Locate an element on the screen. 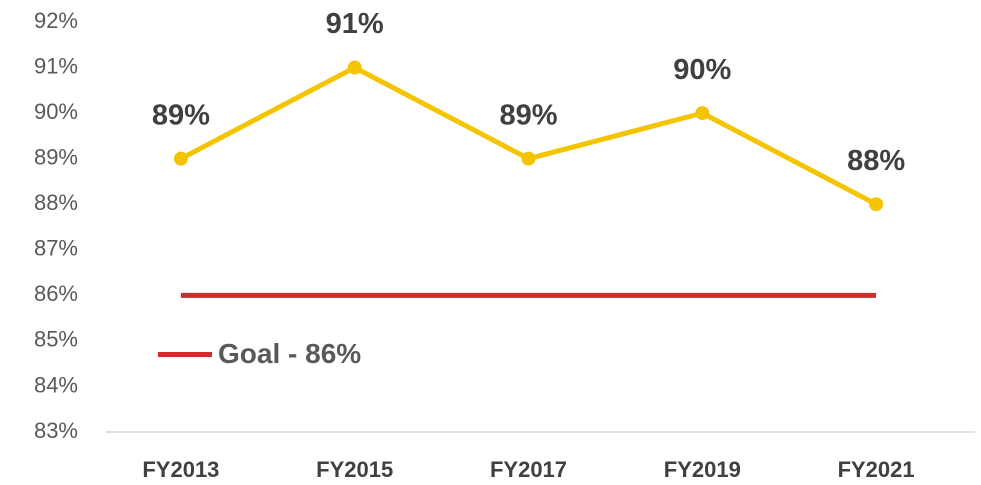  y-tick-label: 85% is located at coordinates (56, 339).